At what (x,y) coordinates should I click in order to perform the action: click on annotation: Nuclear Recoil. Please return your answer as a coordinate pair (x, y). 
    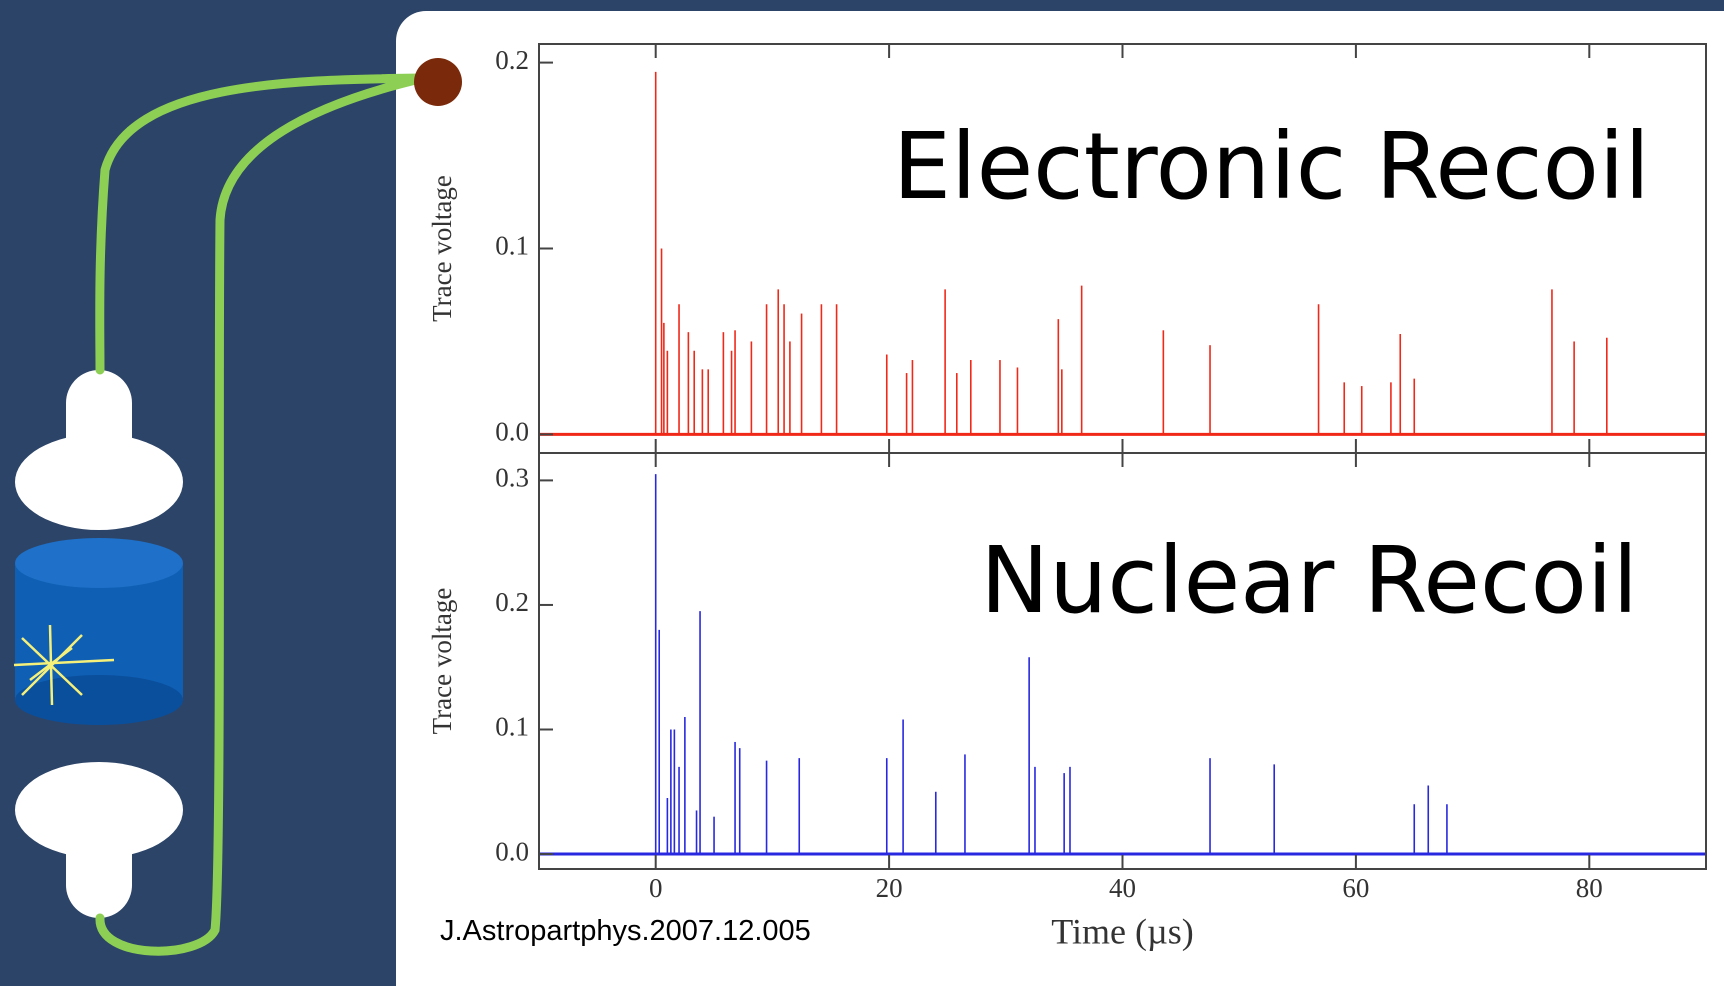
    Looking at the image, I should click on (1309, 580).